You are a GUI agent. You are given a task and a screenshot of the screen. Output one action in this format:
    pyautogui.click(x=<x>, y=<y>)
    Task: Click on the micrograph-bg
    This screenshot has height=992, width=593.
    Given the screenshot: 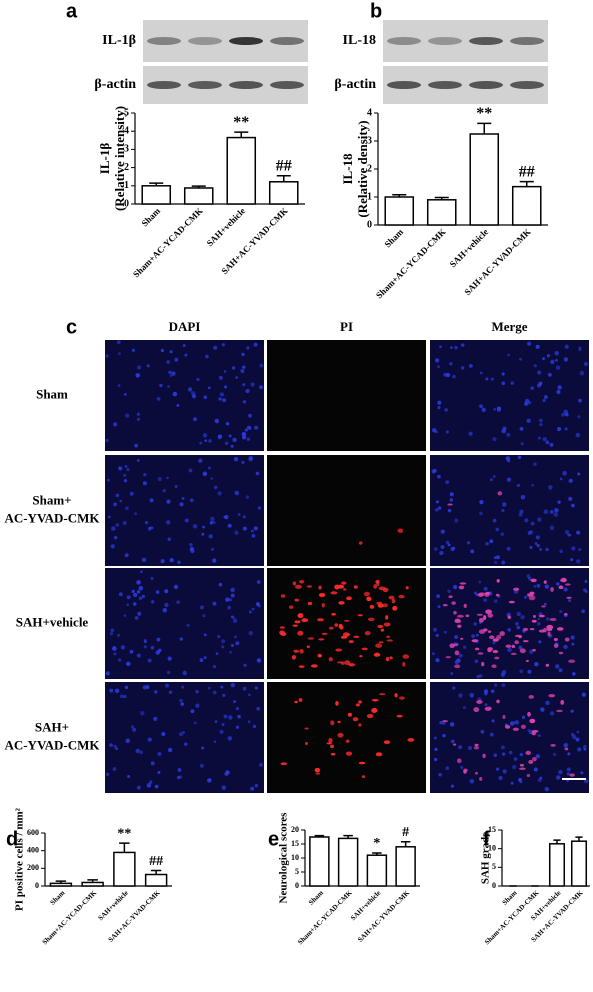 What is the action you would take?
    pyautogui.click(x=346, y=737)
    